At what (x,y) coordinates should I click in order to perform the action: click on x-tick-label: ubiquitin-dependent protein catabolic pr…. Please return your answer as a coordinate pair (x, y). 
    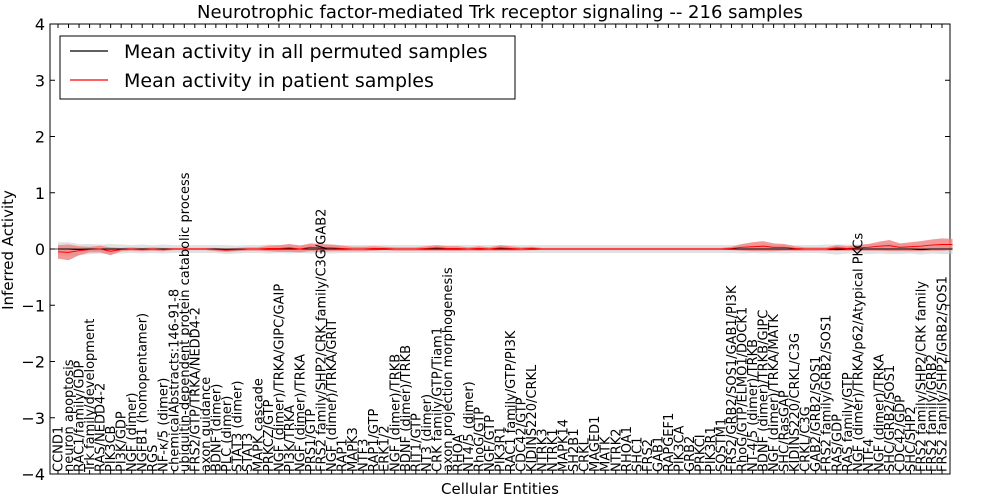
    Looking at the image, I should click on (185, 322).